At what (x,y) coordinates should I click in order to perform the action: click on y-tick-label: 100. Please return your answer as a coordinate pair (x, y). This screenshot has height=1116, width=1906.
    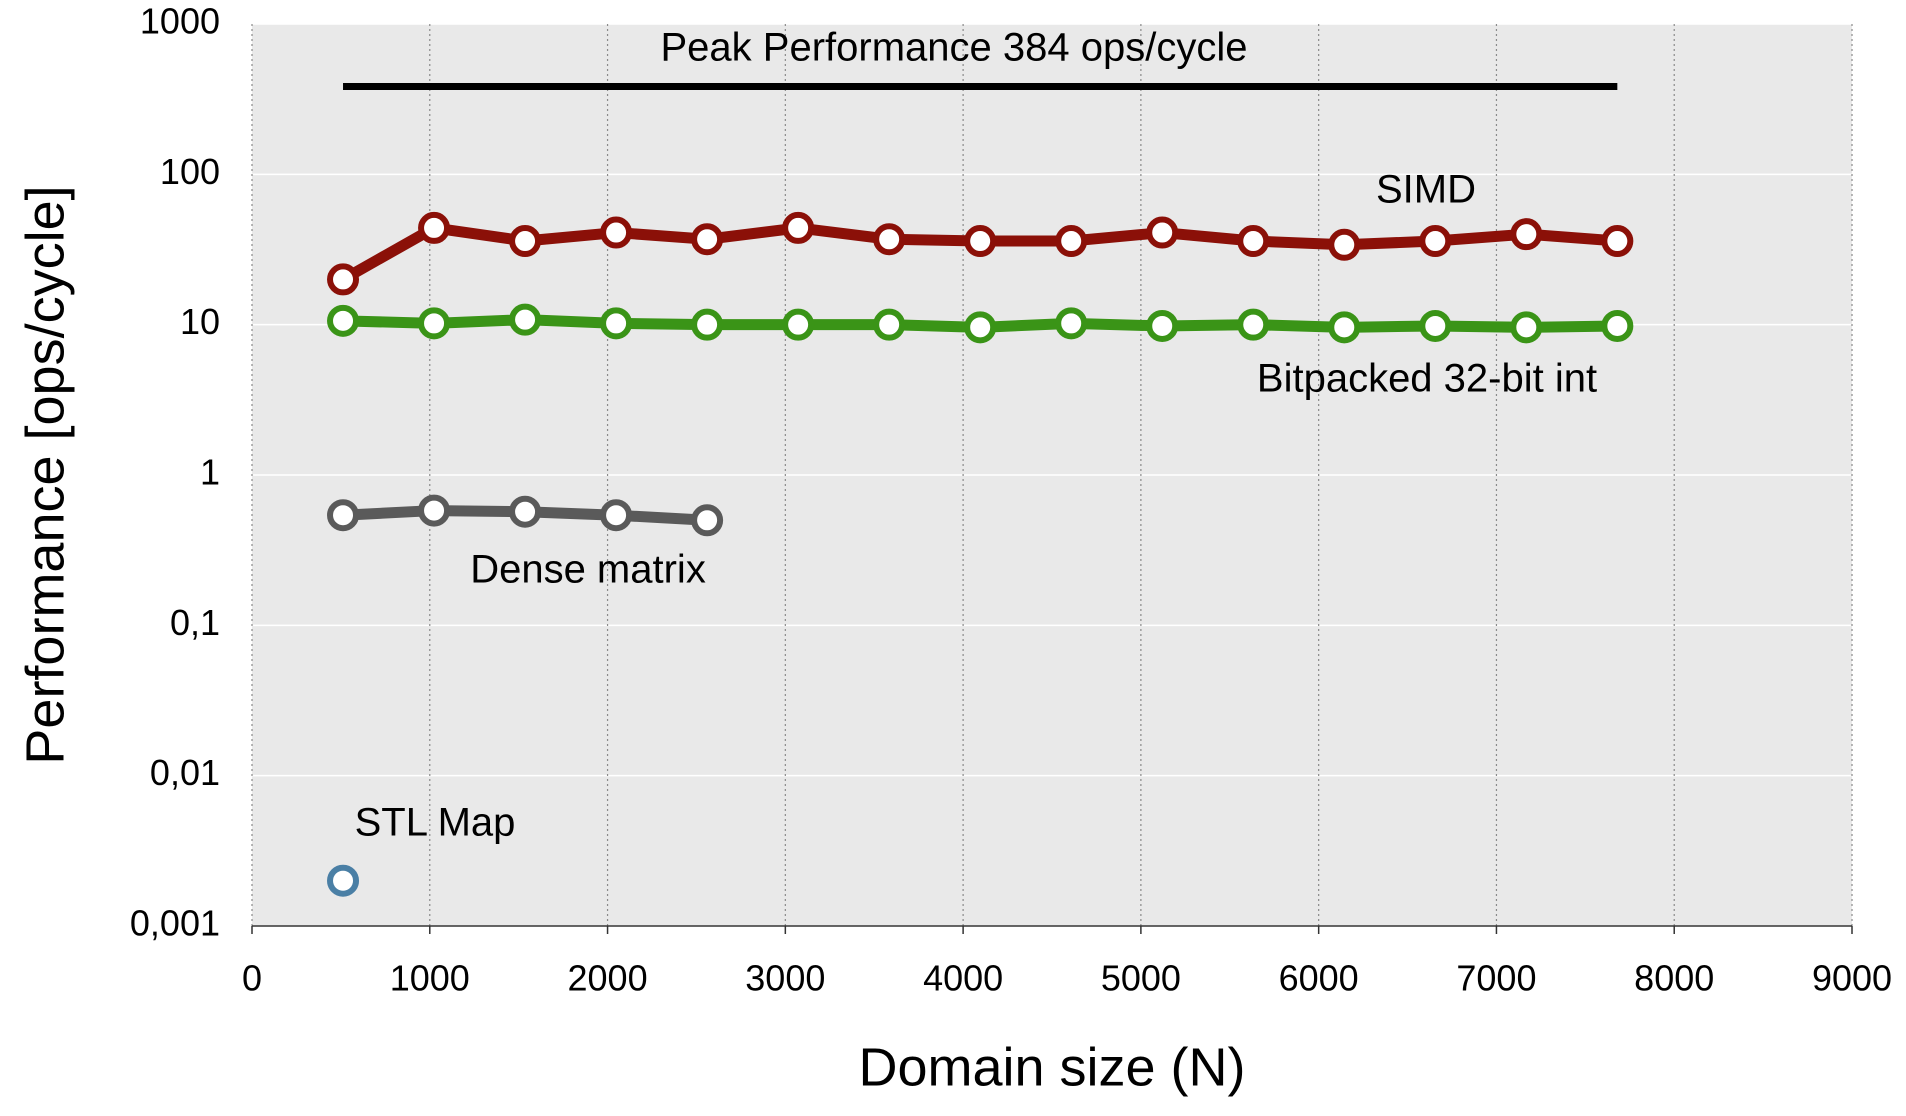
    Looking at the image, I should click on (190, 171).